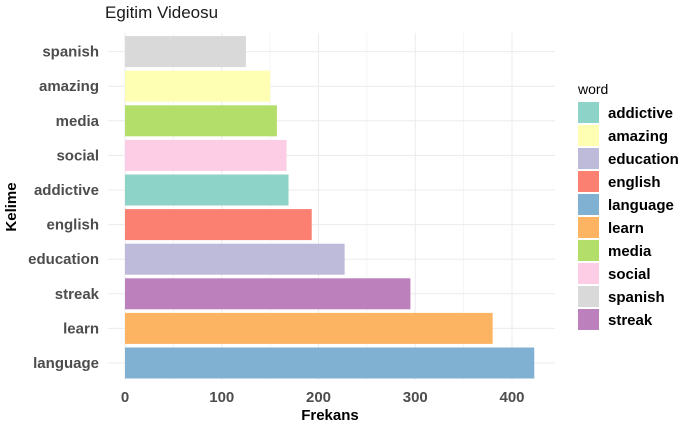  I want to click on bar-amazing, so click(198, 86).